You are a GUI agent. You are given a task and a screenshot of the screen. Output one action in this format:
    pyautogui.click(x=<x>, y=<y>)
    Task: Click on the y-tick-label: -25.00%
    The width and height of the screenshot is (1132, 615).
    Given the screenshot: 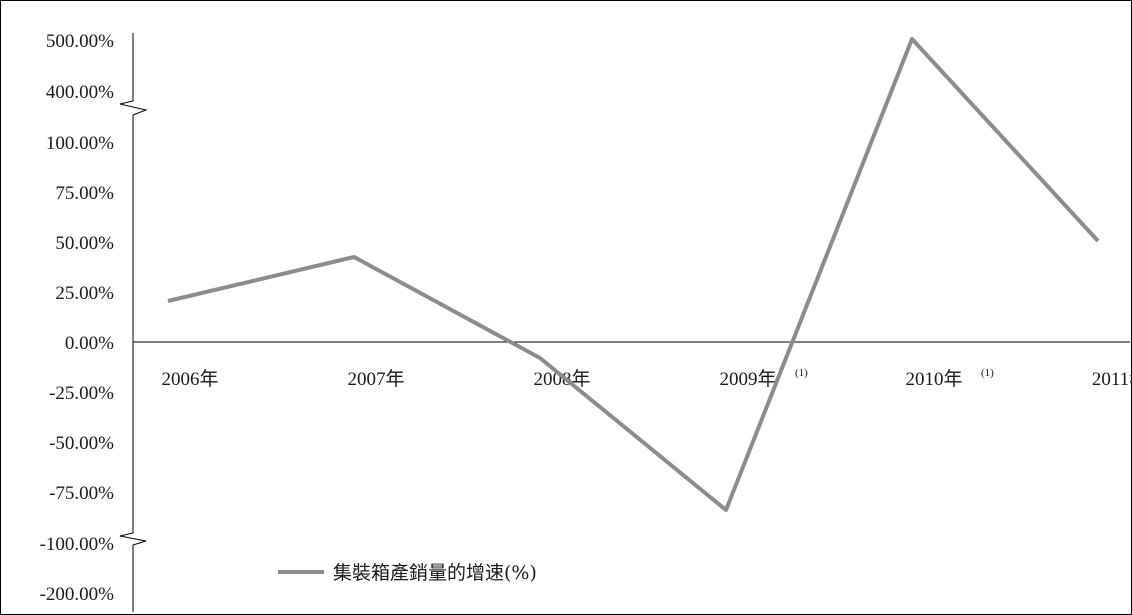 What is the action you would take?
    pyautogui.click(x=81, y=393)
    